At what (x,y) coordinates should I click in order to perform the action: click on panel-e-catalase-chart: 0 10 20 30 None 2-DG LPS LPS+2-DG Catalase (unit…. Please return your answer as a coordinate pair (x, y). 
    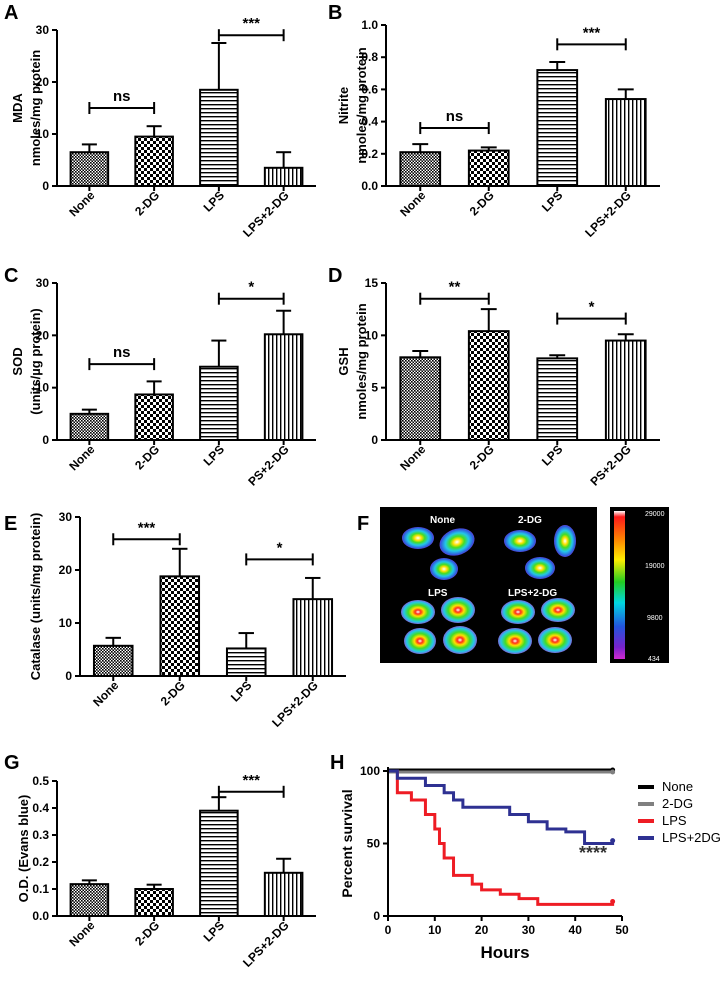
    Looking at the image, I should click on (187, 620).